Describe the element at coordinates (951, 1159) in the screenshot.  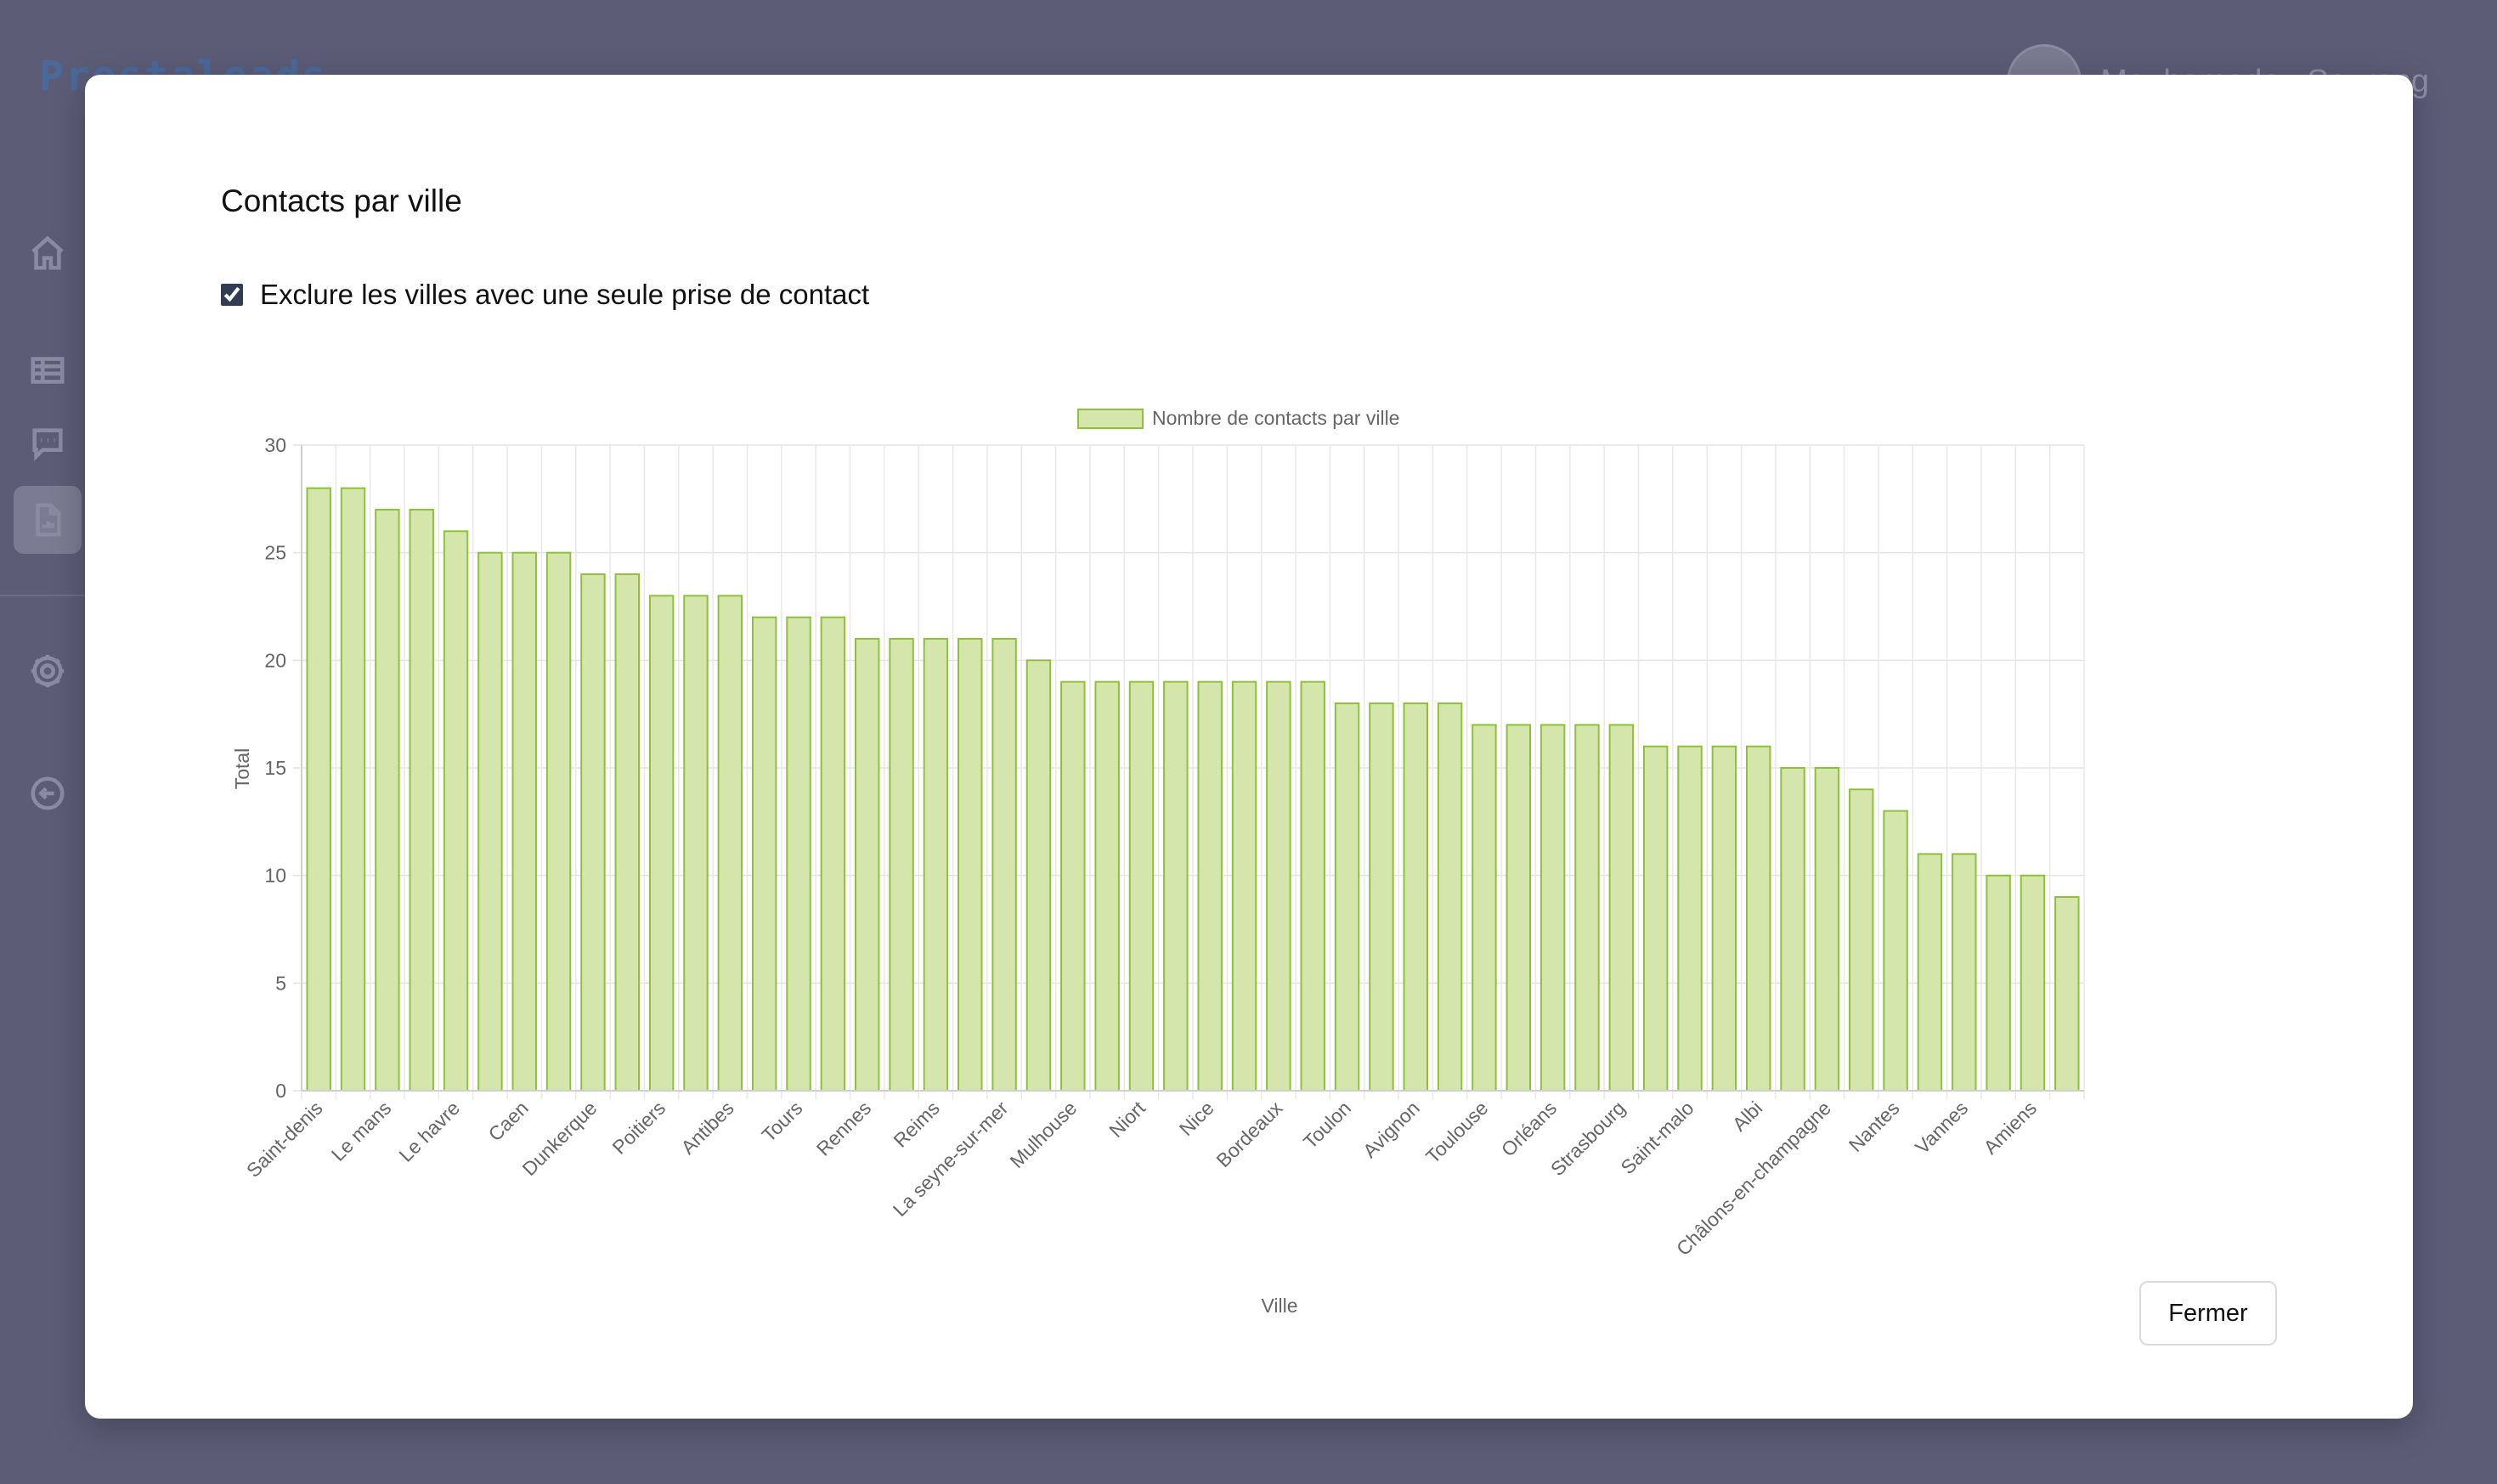
I see `x-tick-label: La seyne-sur-mer` at that location.